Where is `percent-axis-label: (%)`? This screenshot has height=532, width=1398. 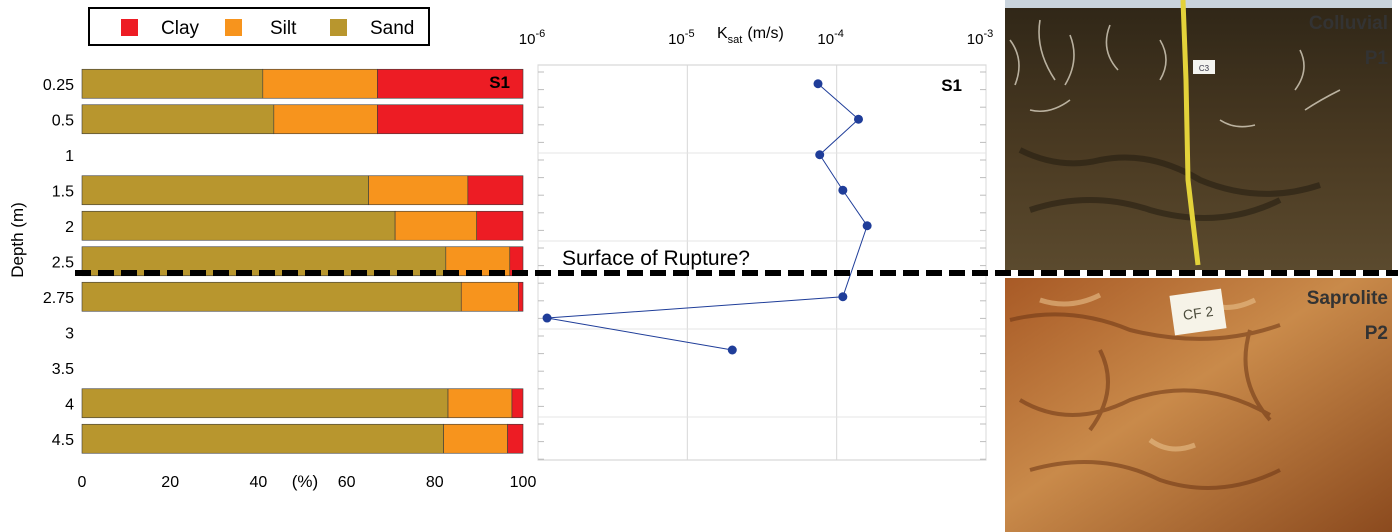 percent-axis-label: (%) is located at coordinates (305, 481).